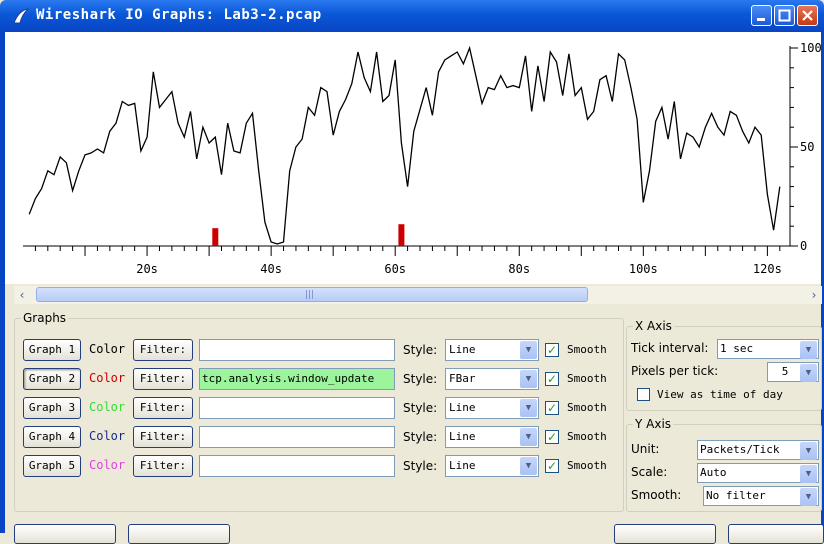 The width and height of the screenshot is (824, 544). I want to click on scale-value: Auto, so click(713, 472).